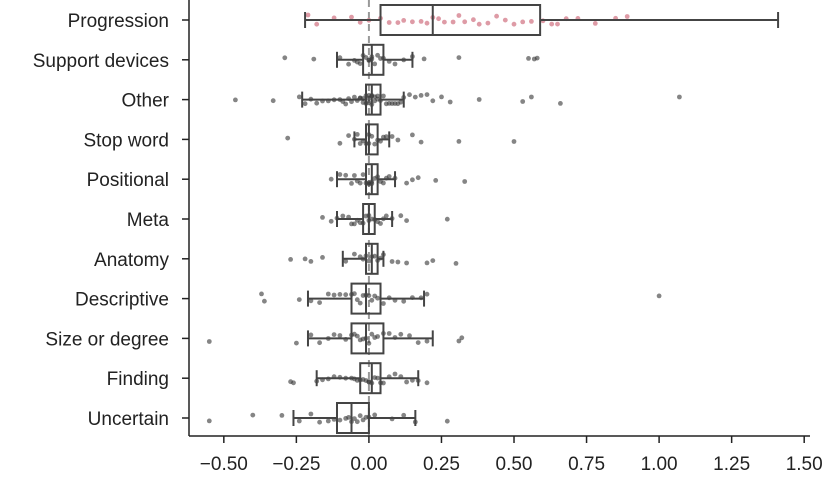 This screenshot has height=480, width=831. What do you see at coordinates (107, 339) in the screenshot?
I see `category-label: Size or degree` at bounding box center [107, 339].